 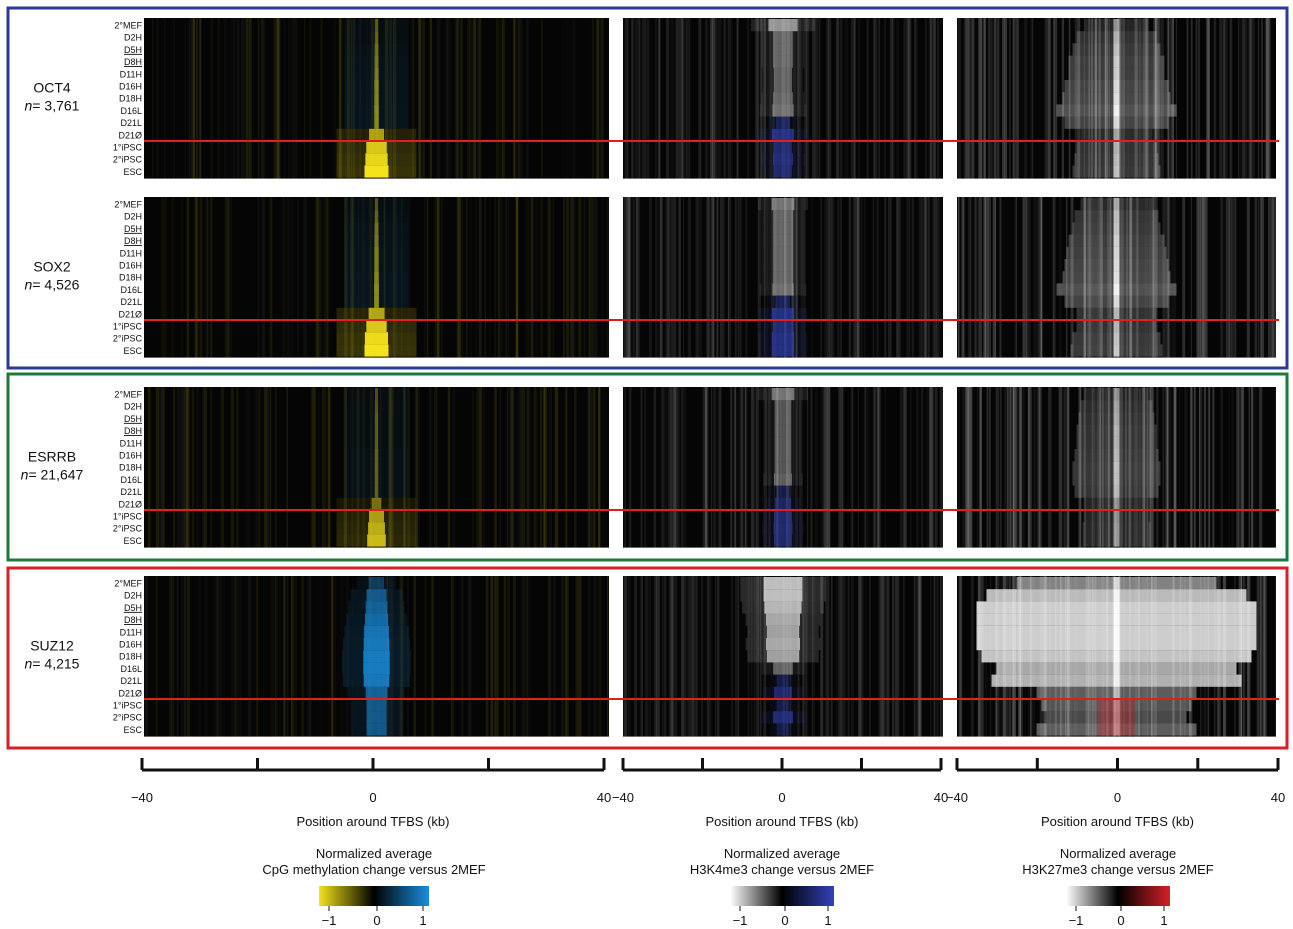 I want to click on row-label: D8H, so click(x=133, y=431).